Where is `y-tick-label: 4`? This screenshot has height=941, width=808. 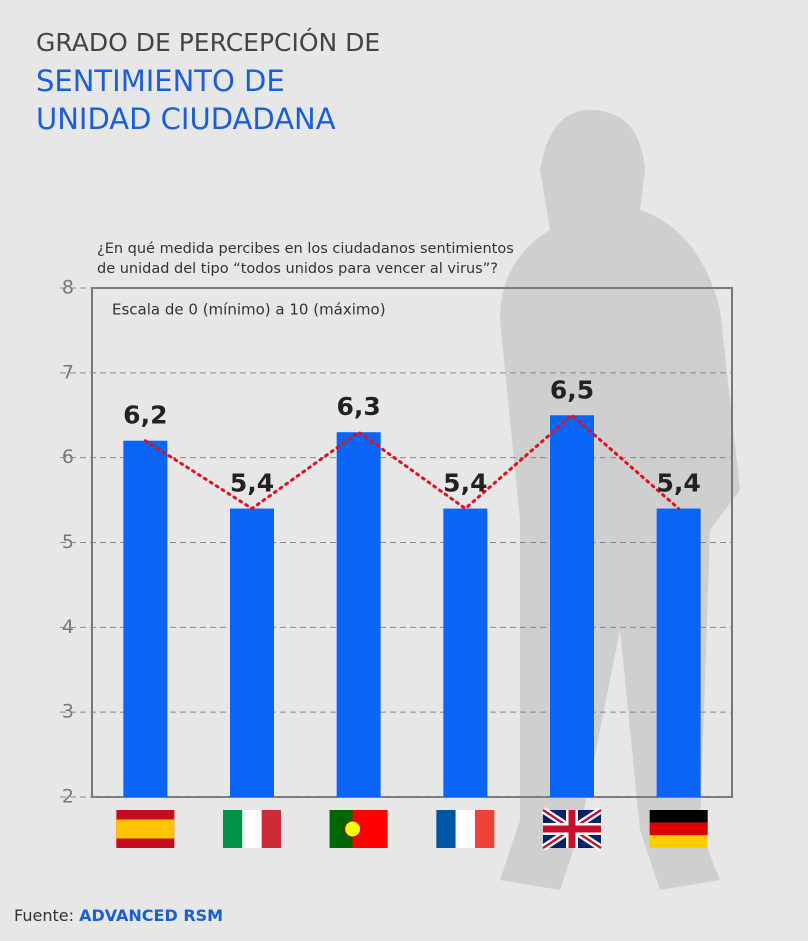
y-tick-label: 4 is located at coordinates (68, 627).